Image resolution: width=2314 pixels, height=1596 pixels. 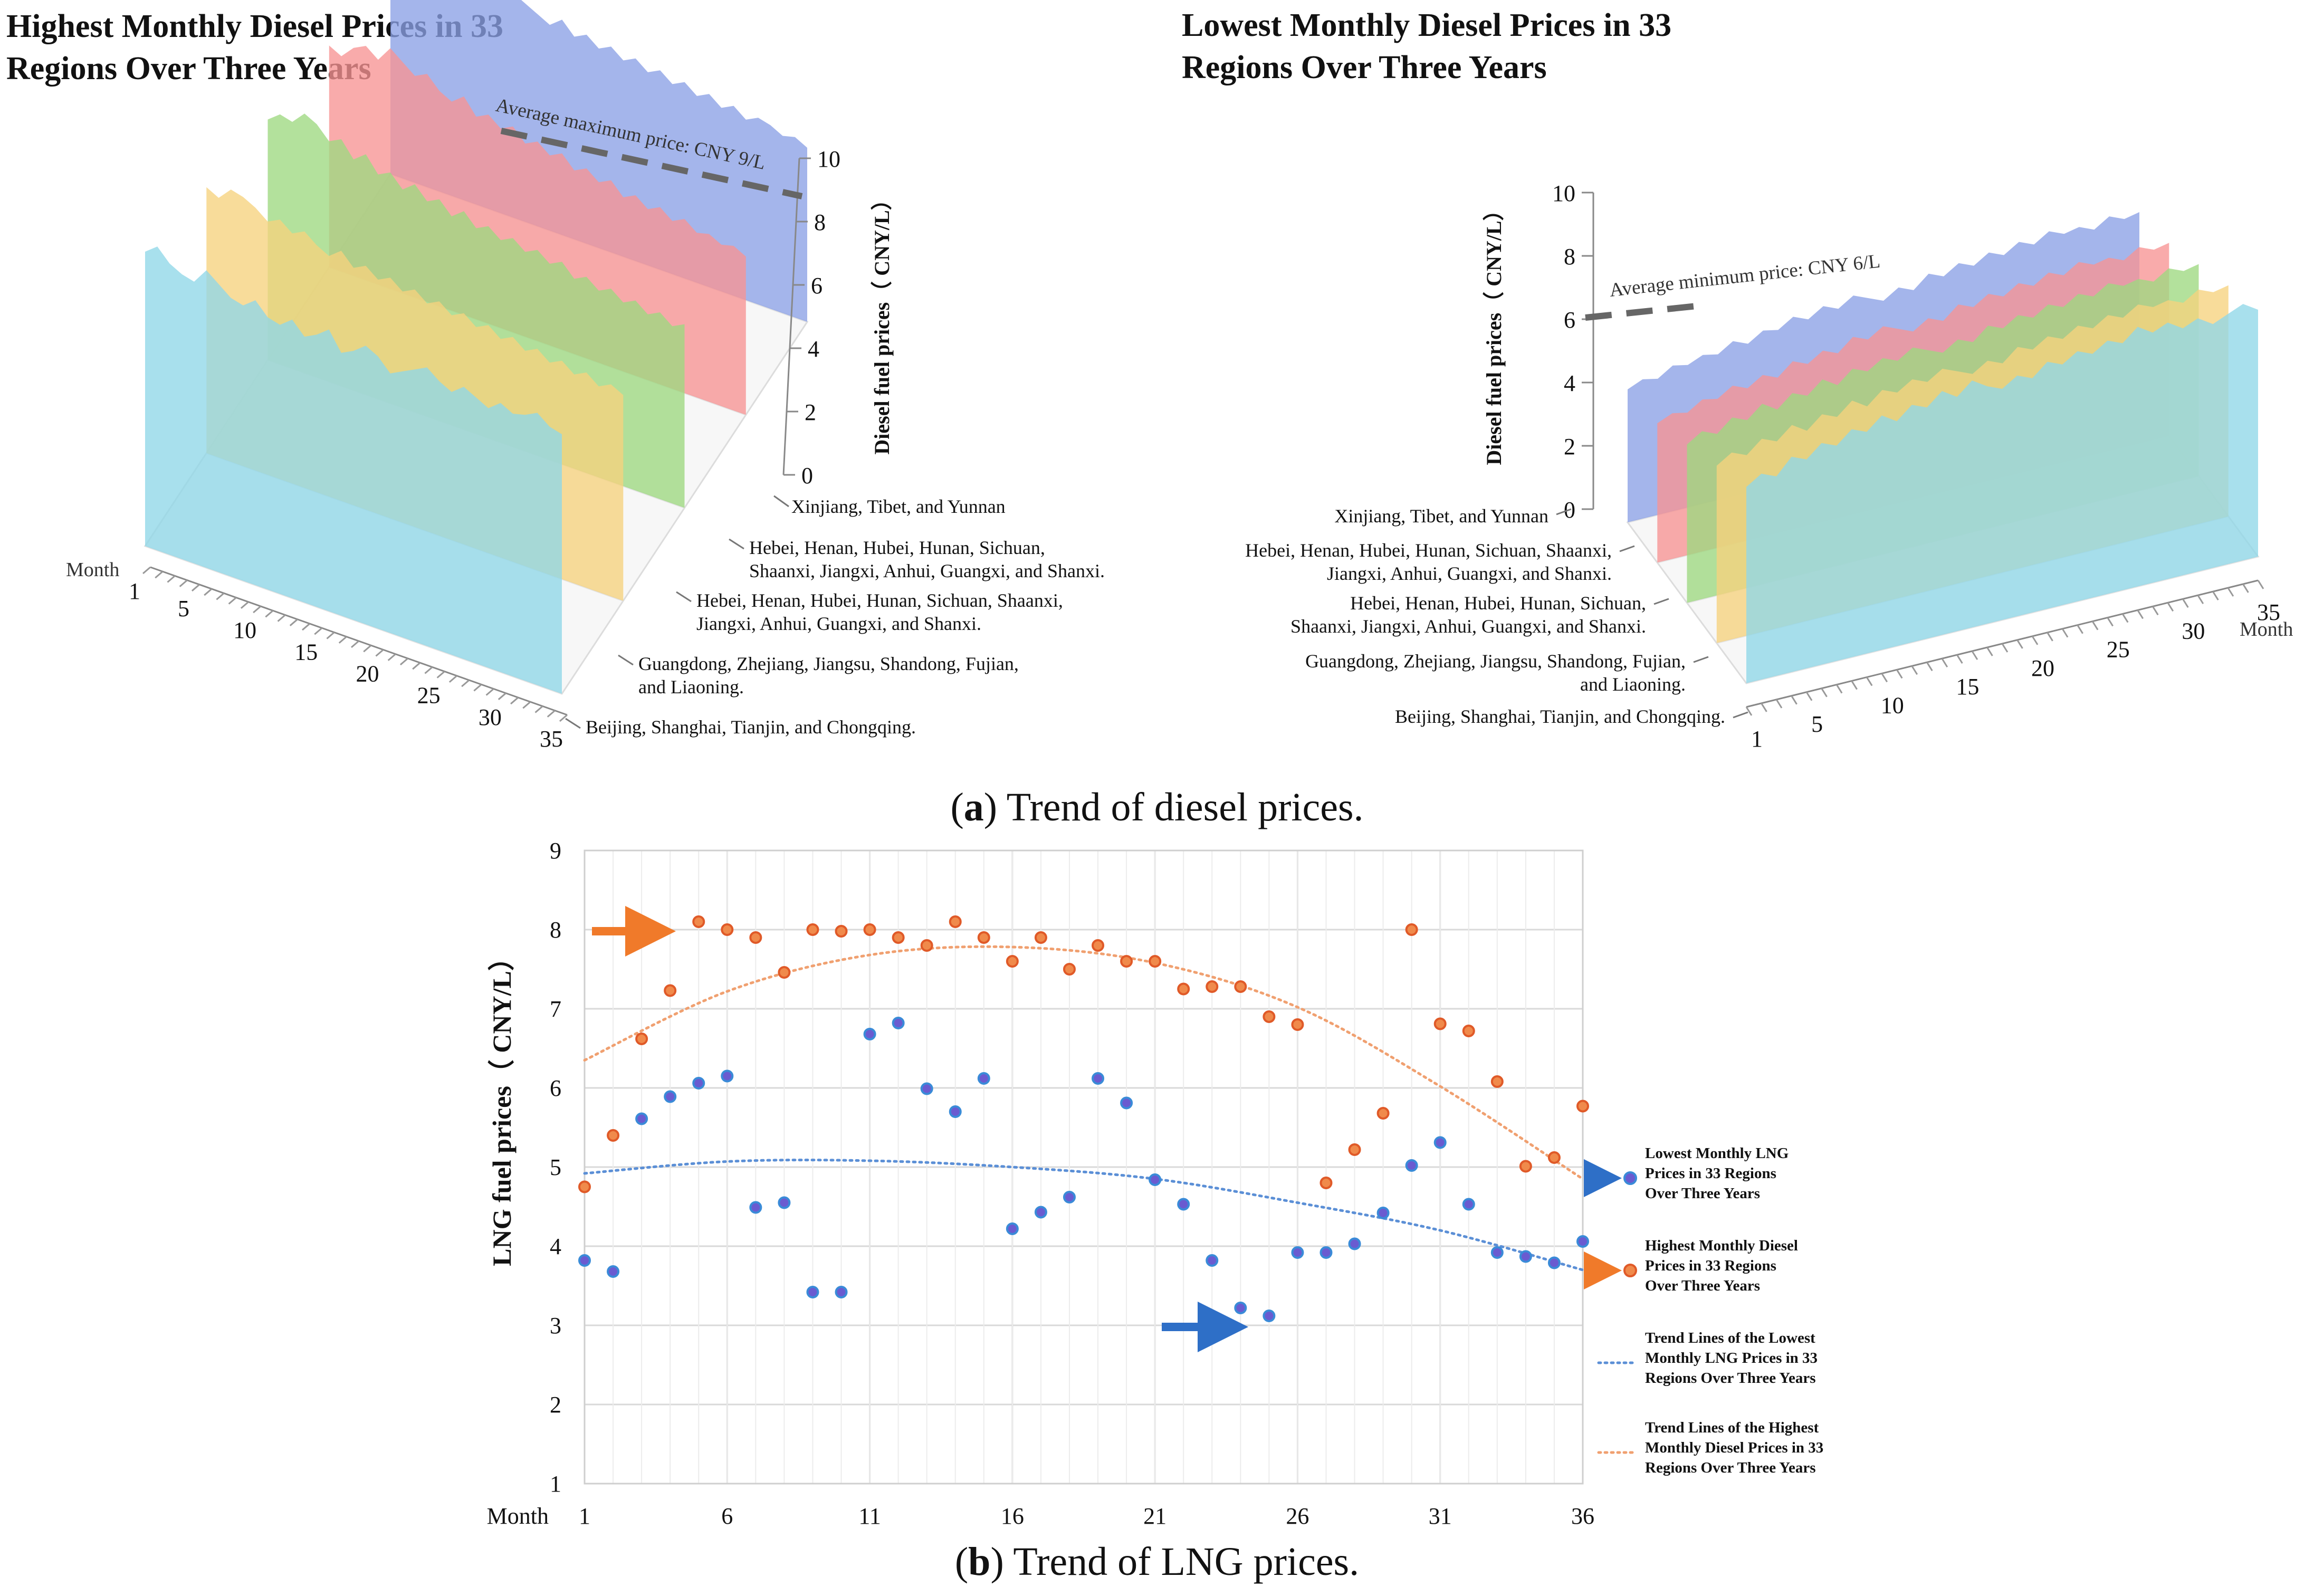 I want to click on chart-c-trendlines, so click(x=1083, y=1108).